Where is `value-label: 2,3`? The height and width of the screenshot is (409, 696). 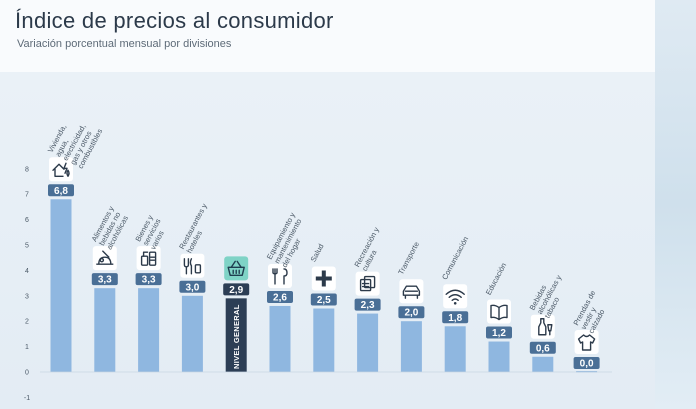 value-label: 2,3 is located at coordinates (368, 305).